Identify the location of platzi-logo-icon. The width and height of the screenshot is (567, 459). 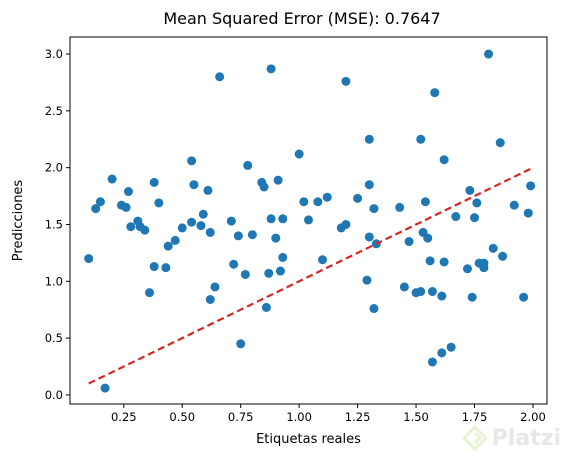
(474, 438).